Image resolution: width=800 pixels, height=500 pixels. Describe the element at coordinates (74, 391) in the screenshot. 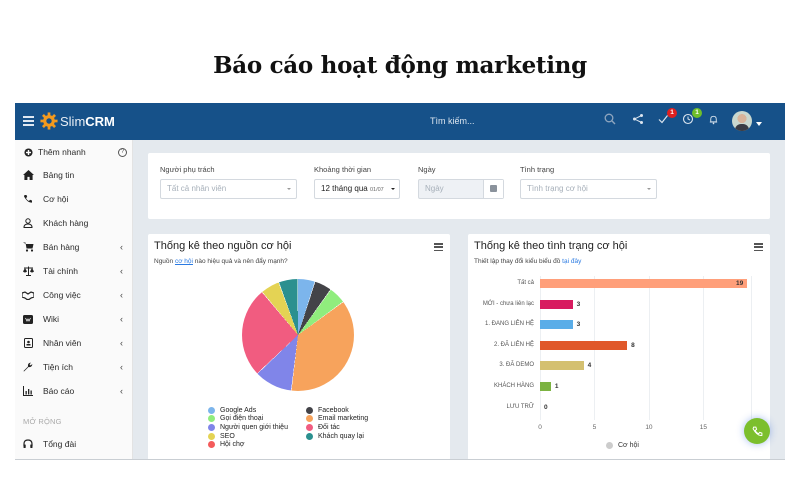

I see `sidebar-item-bao-cao: Báo cáo ‹` at that location.